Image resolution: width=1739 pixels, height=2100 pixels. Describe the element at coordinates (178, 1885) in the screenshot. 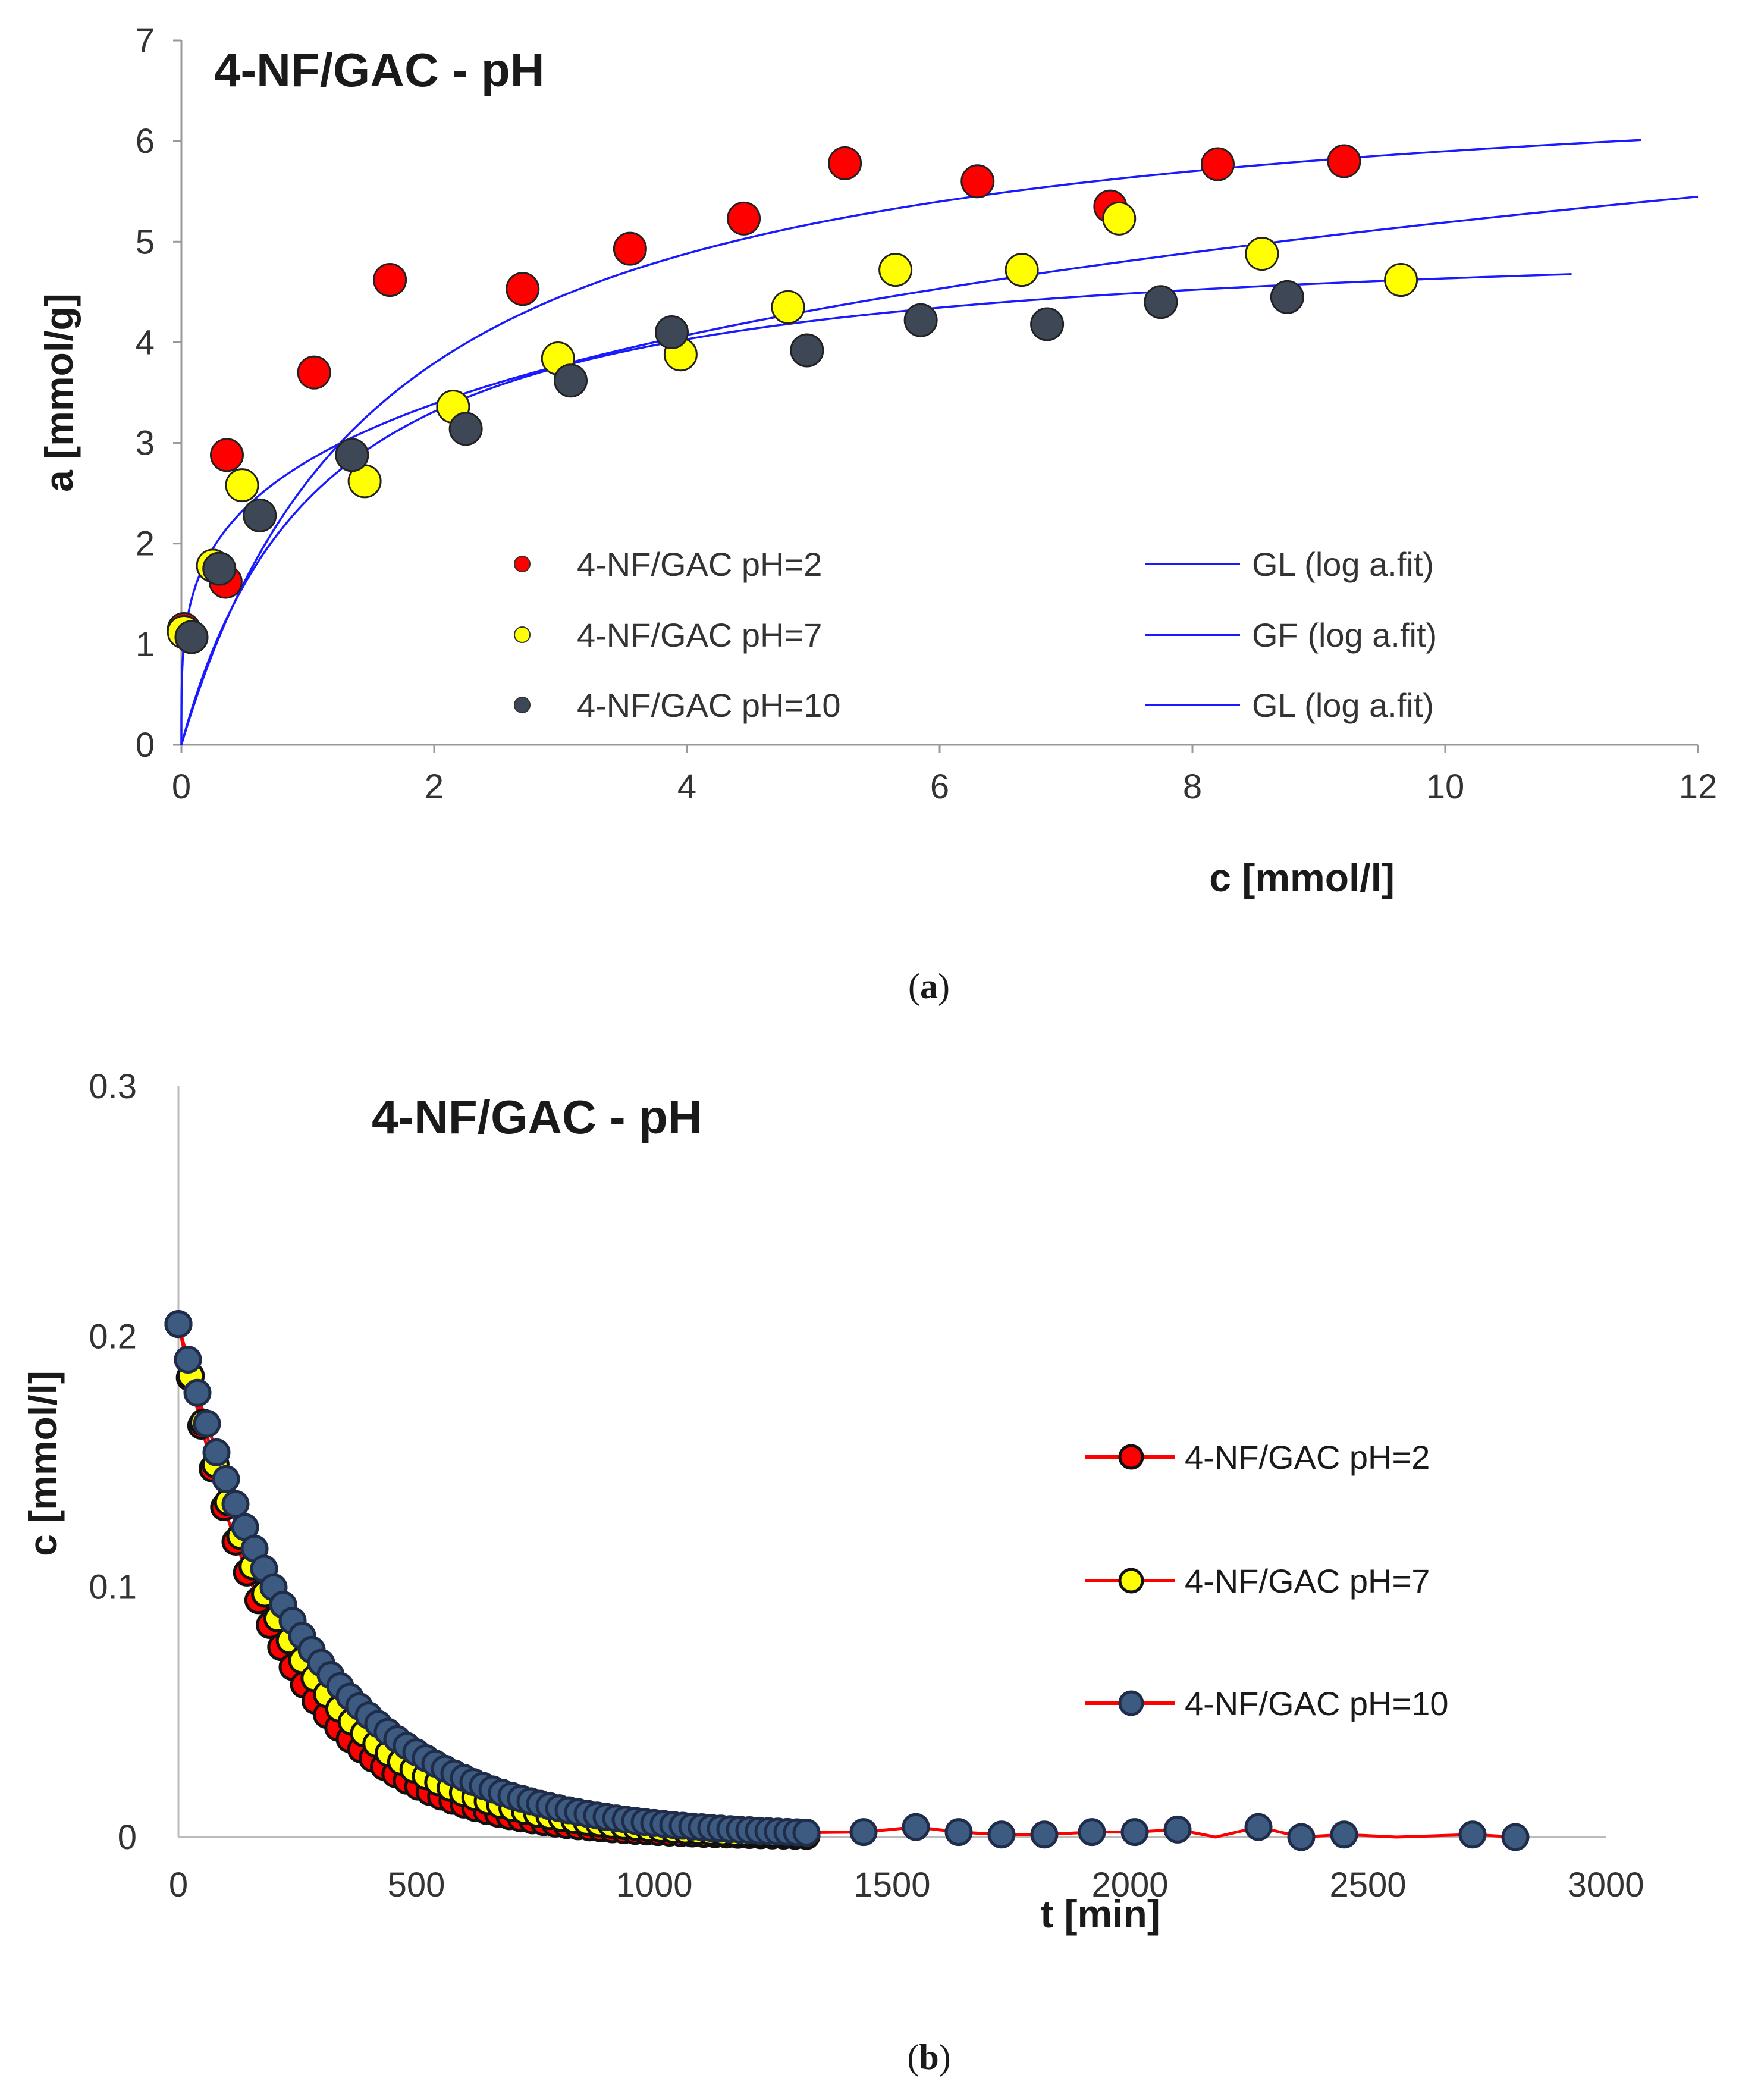

I see `panel-b-x-tick-label: 0` at that location.